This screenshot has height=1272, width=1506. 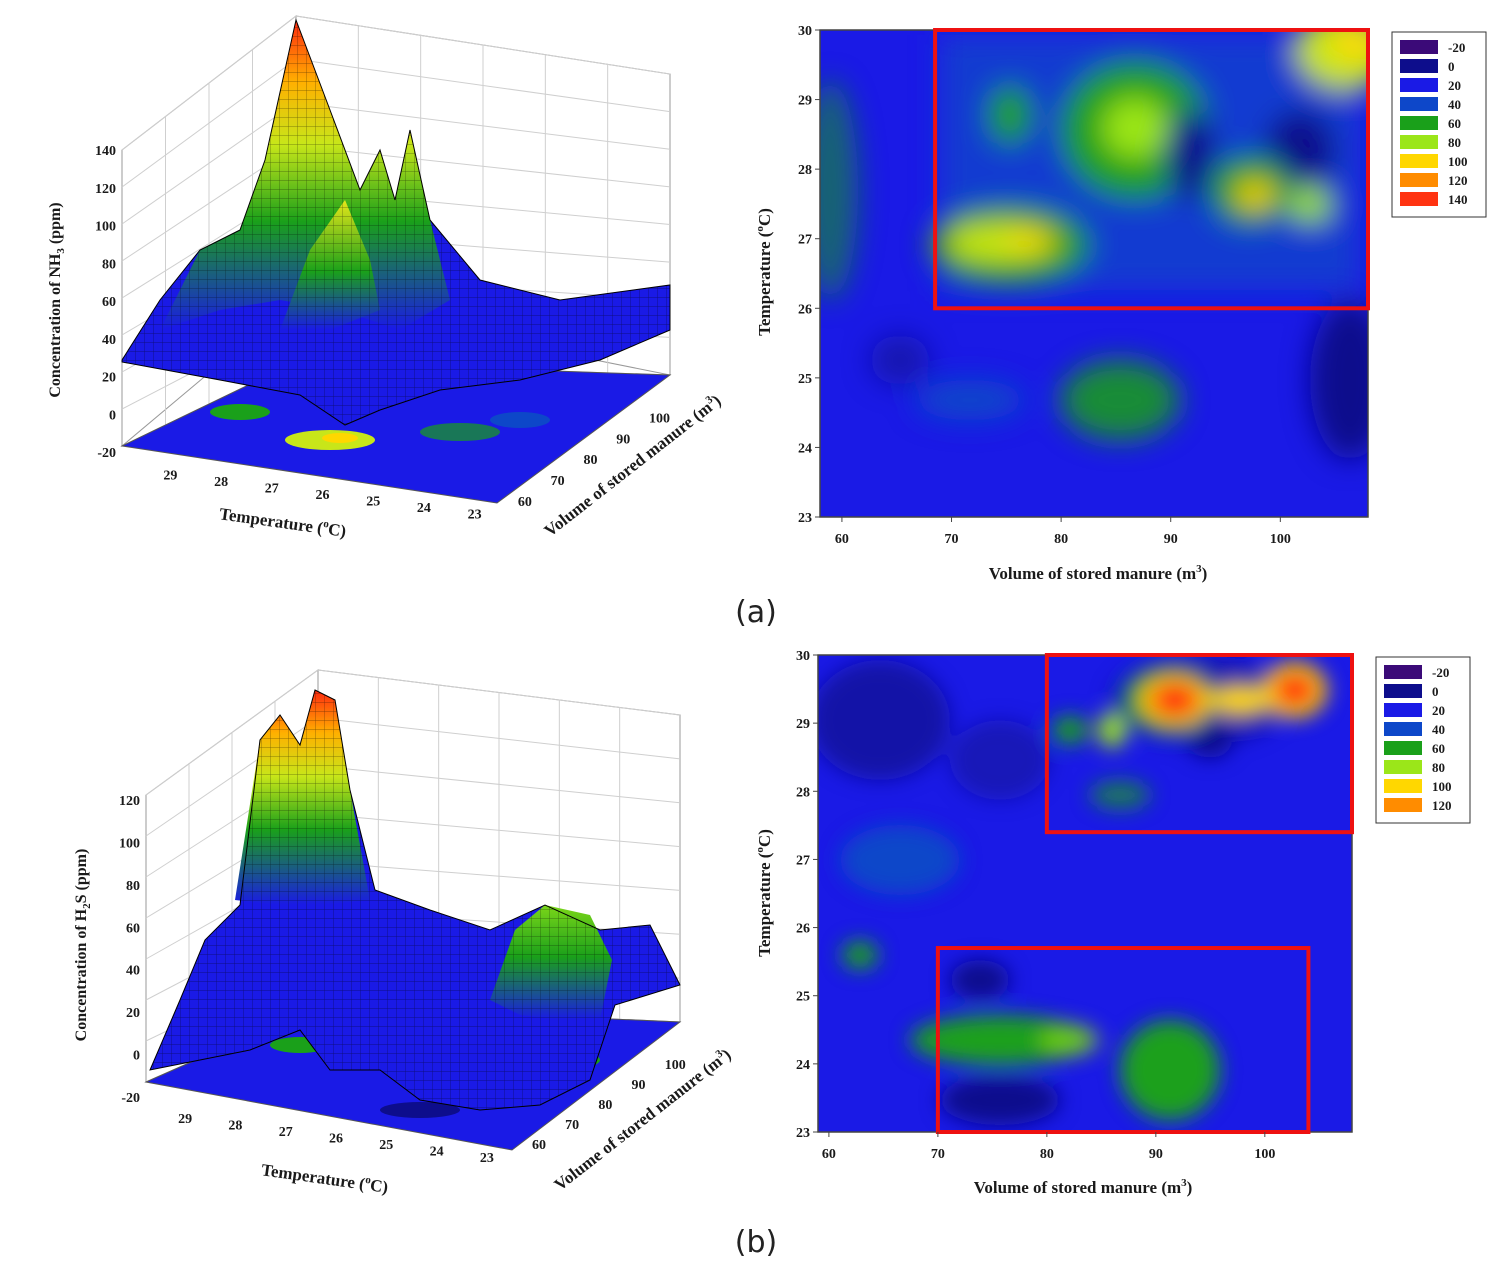 What do you see at coordinates (185, 1119) in the screenshot?
I see `x-tick-label: 29` at bounding box center [185, 1119].